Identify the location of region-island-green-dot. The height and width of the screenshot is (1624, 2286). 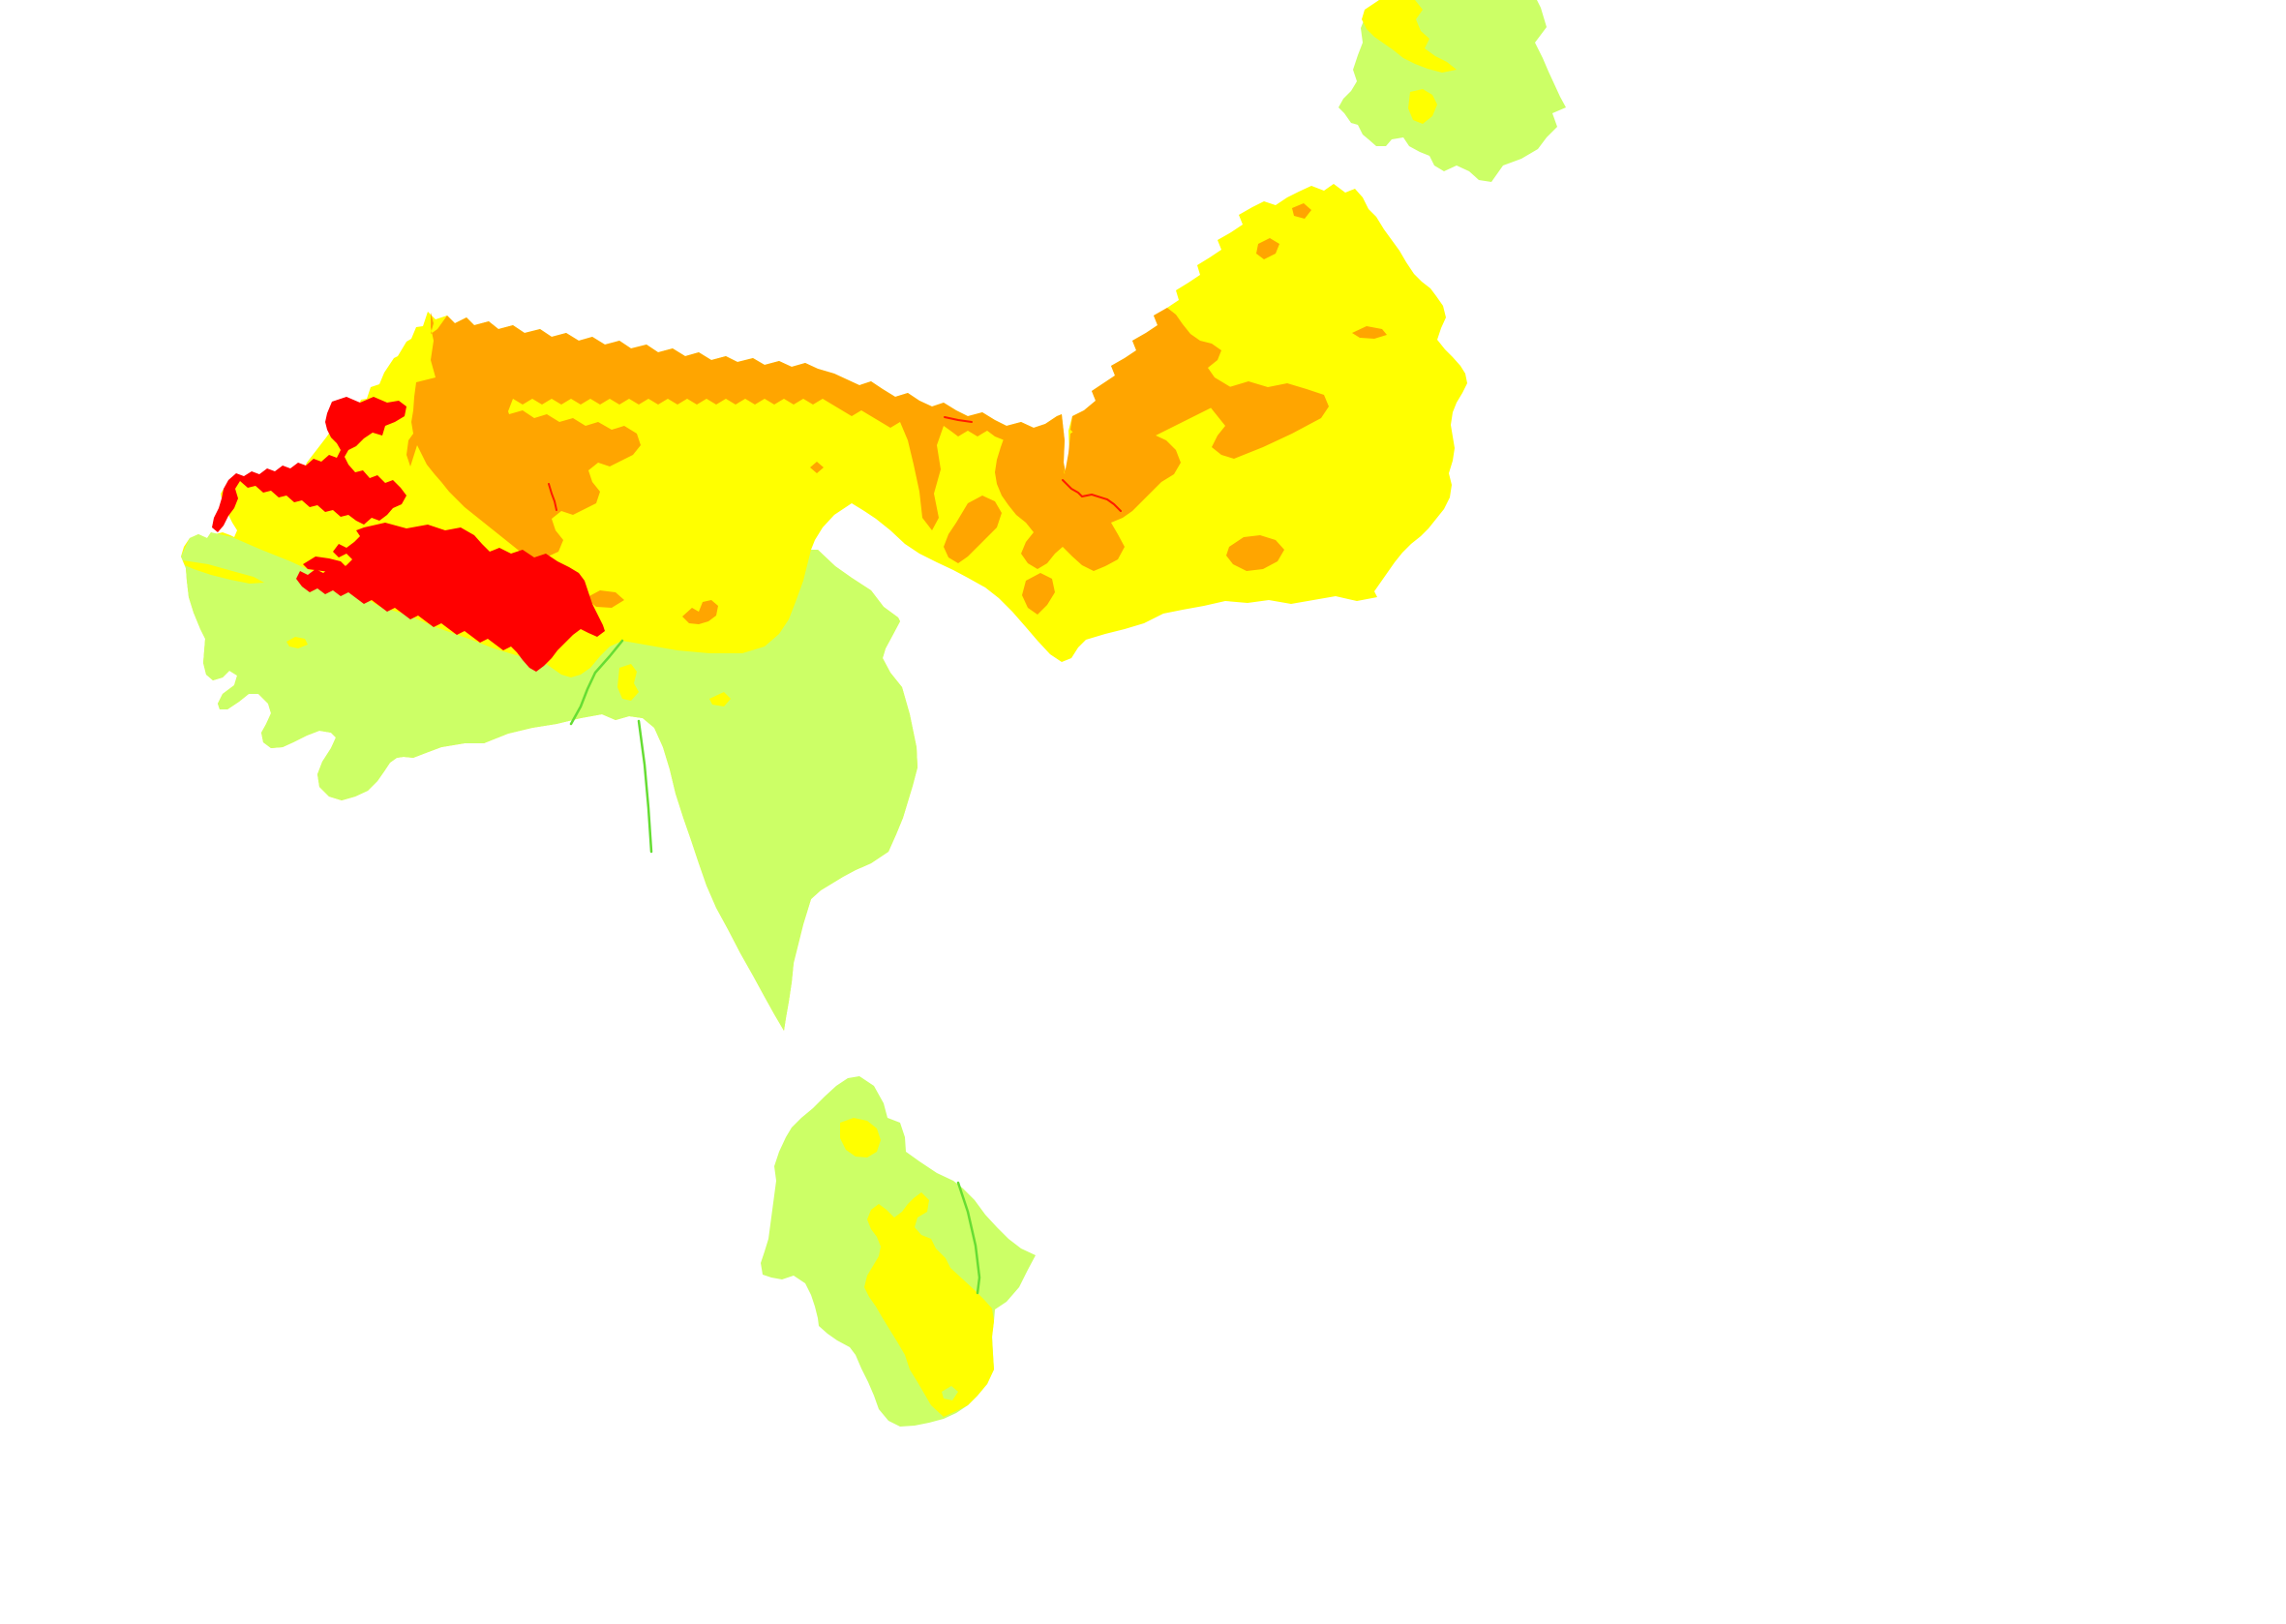
(950, 1393).